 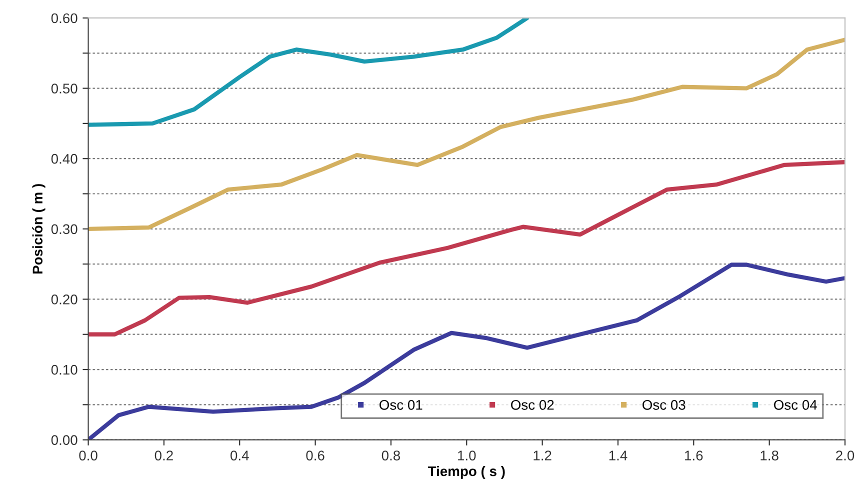 What do you see at coordinates (64, 159) in the screenshot?
I see `y-tick-label: 0.40` at bounding box center [64, 159].